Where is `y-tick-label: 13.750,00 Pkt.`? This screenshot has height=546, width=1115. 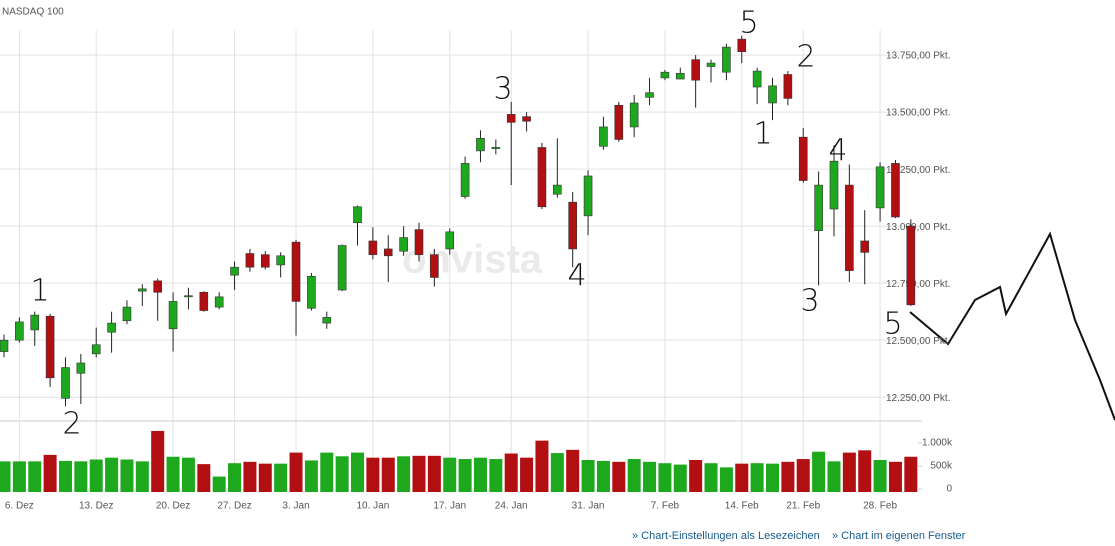
y-tick-label: 13.750,00 Pkt. is located at coordinates (918, 56).